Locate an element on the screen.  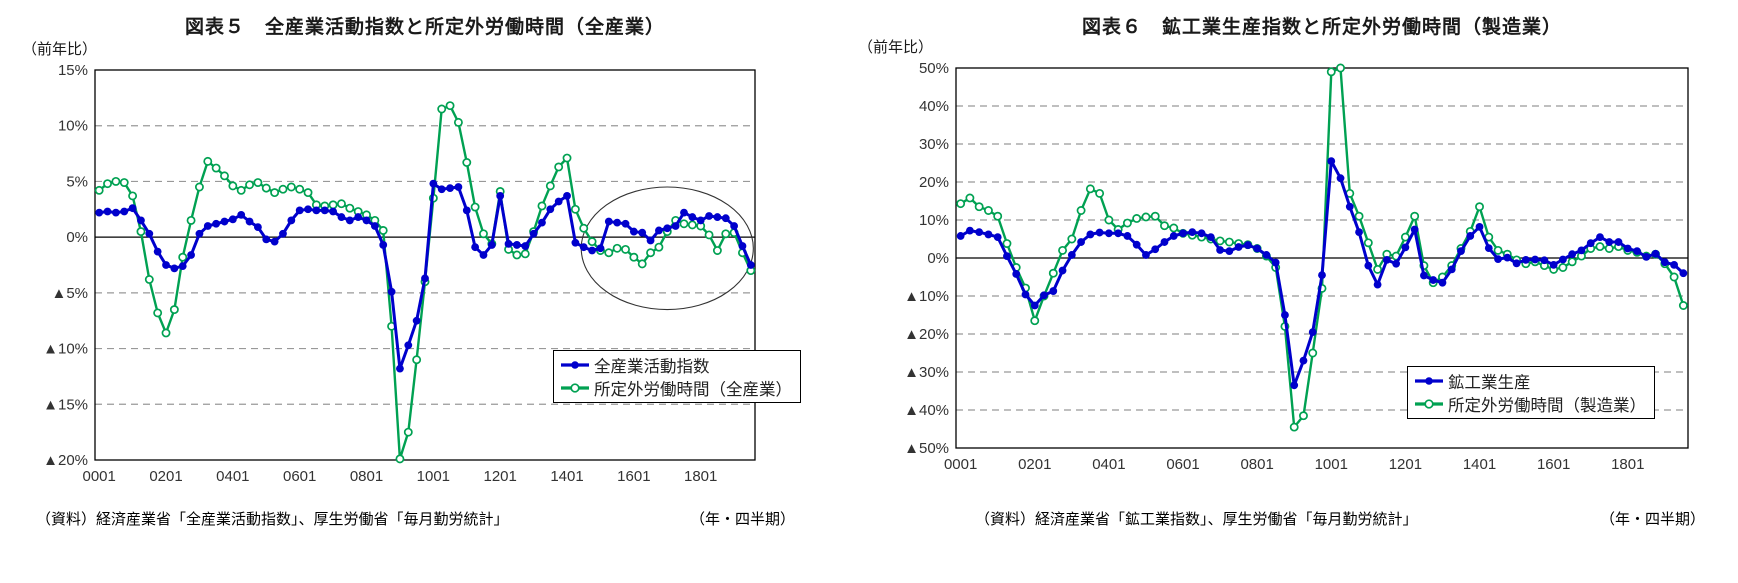
legend-label: 所定外労働時間（全産業） is located at coordinates (693, 390).